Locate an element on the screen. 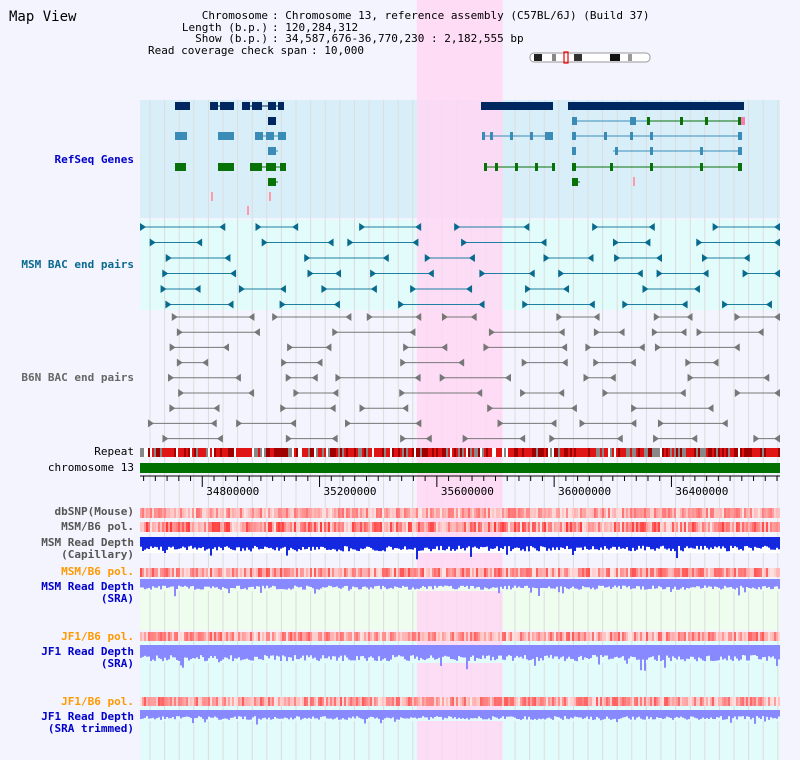 The height and width of the screenshot is (760, 800). jf1-depth-sra-track is located at coordinates (460, 658).